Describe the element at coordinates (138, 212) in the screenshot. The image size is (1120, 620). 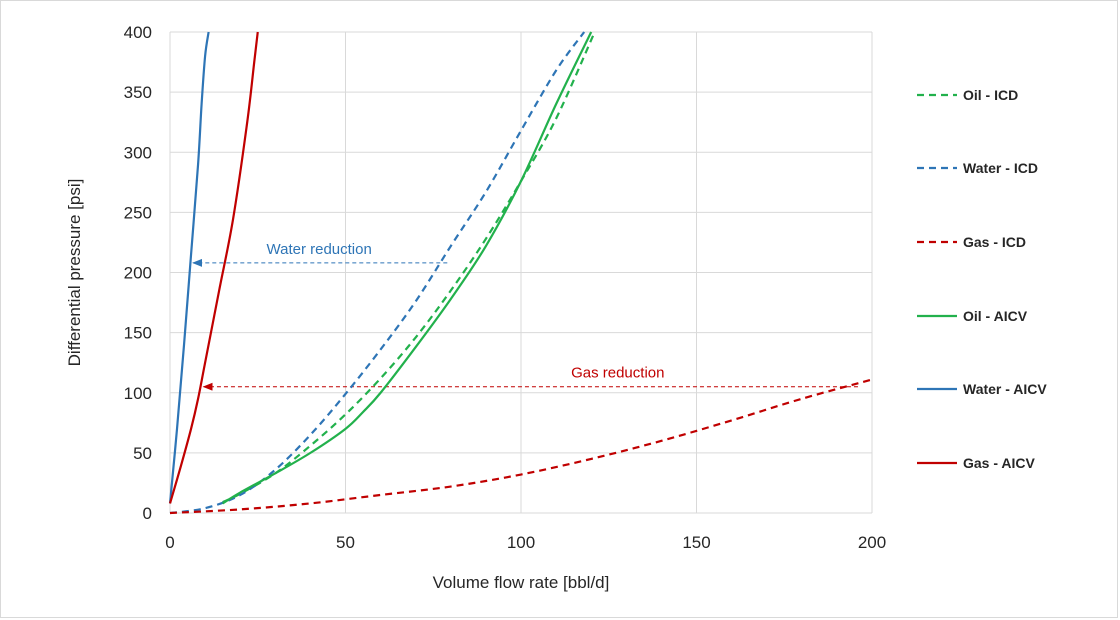
I see `y-tick-label: 250` at that location.